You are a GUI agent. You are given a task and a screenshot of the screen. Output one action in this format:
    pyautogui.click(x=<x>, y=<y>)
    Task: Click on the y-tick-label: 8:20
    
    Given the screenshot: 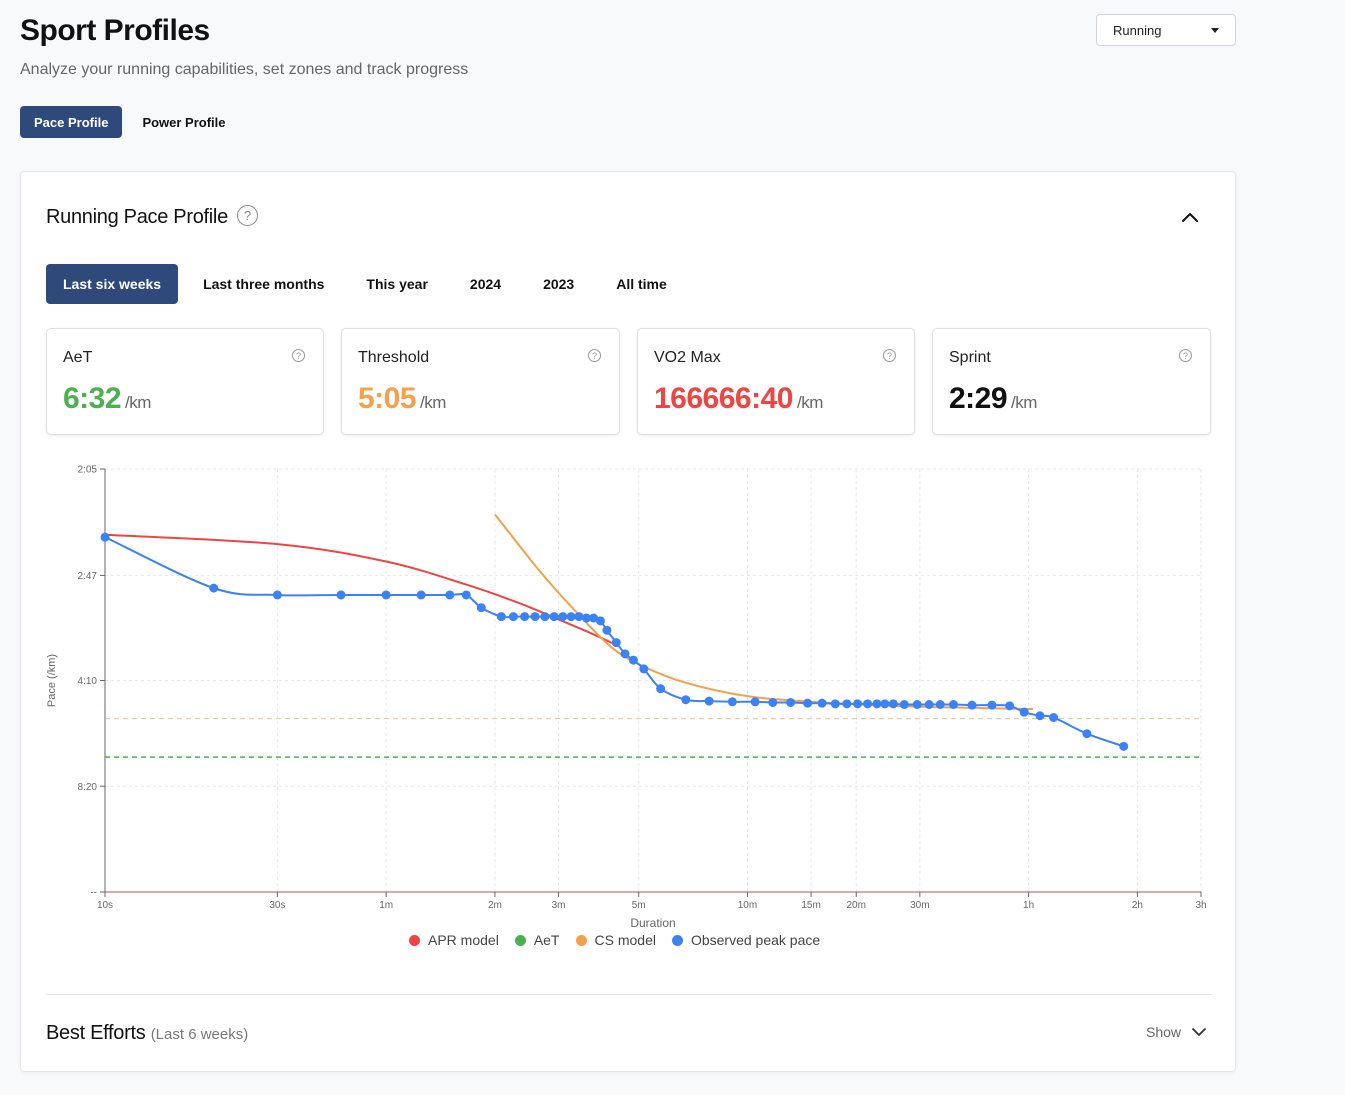 What is the action you would take?
    pyautogui.click(x=88, y=787)
    